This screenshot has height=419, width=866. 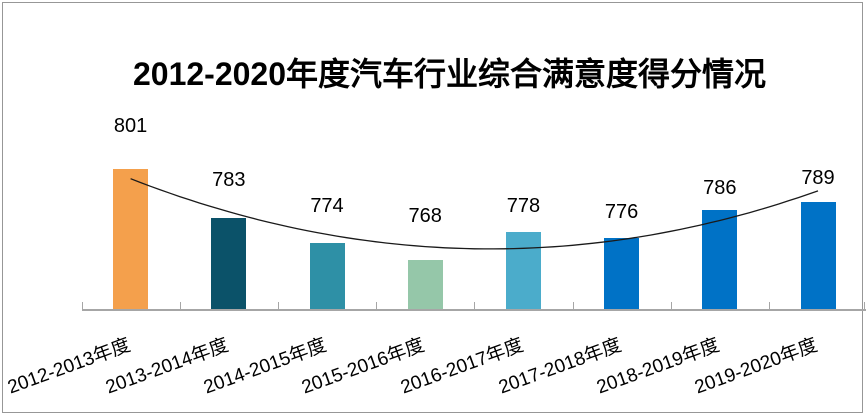 I want to click on value-label: 801, so click(x=131, y=126).